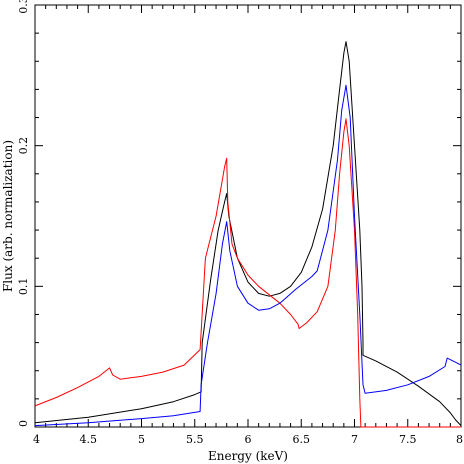 This screenshot has height=464, width=464. What do you see at coordinates (23, 423) in the screenshot?
I see `y-tick-label: 0` at bounding box center [23, 423].